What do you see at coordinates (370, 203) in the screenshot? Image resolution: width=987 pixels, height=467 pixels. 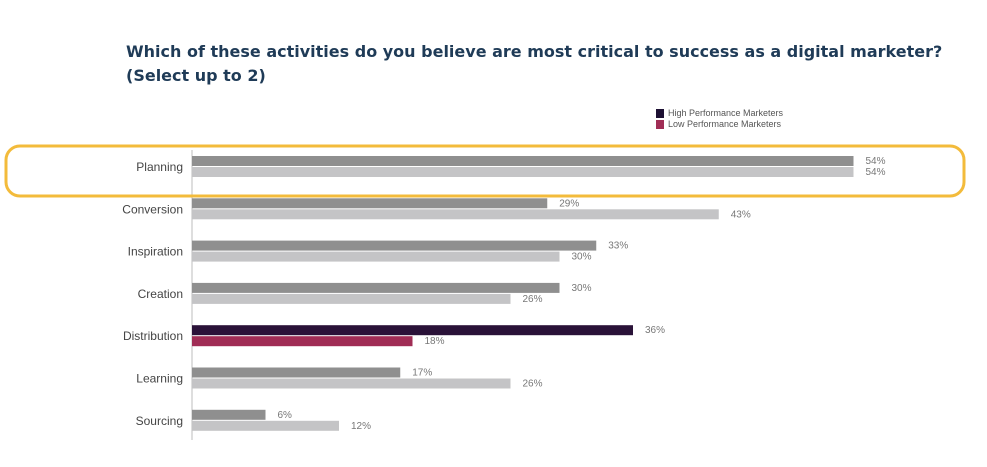 I see `bar-high-conversion` at bounding box center [370, 203].